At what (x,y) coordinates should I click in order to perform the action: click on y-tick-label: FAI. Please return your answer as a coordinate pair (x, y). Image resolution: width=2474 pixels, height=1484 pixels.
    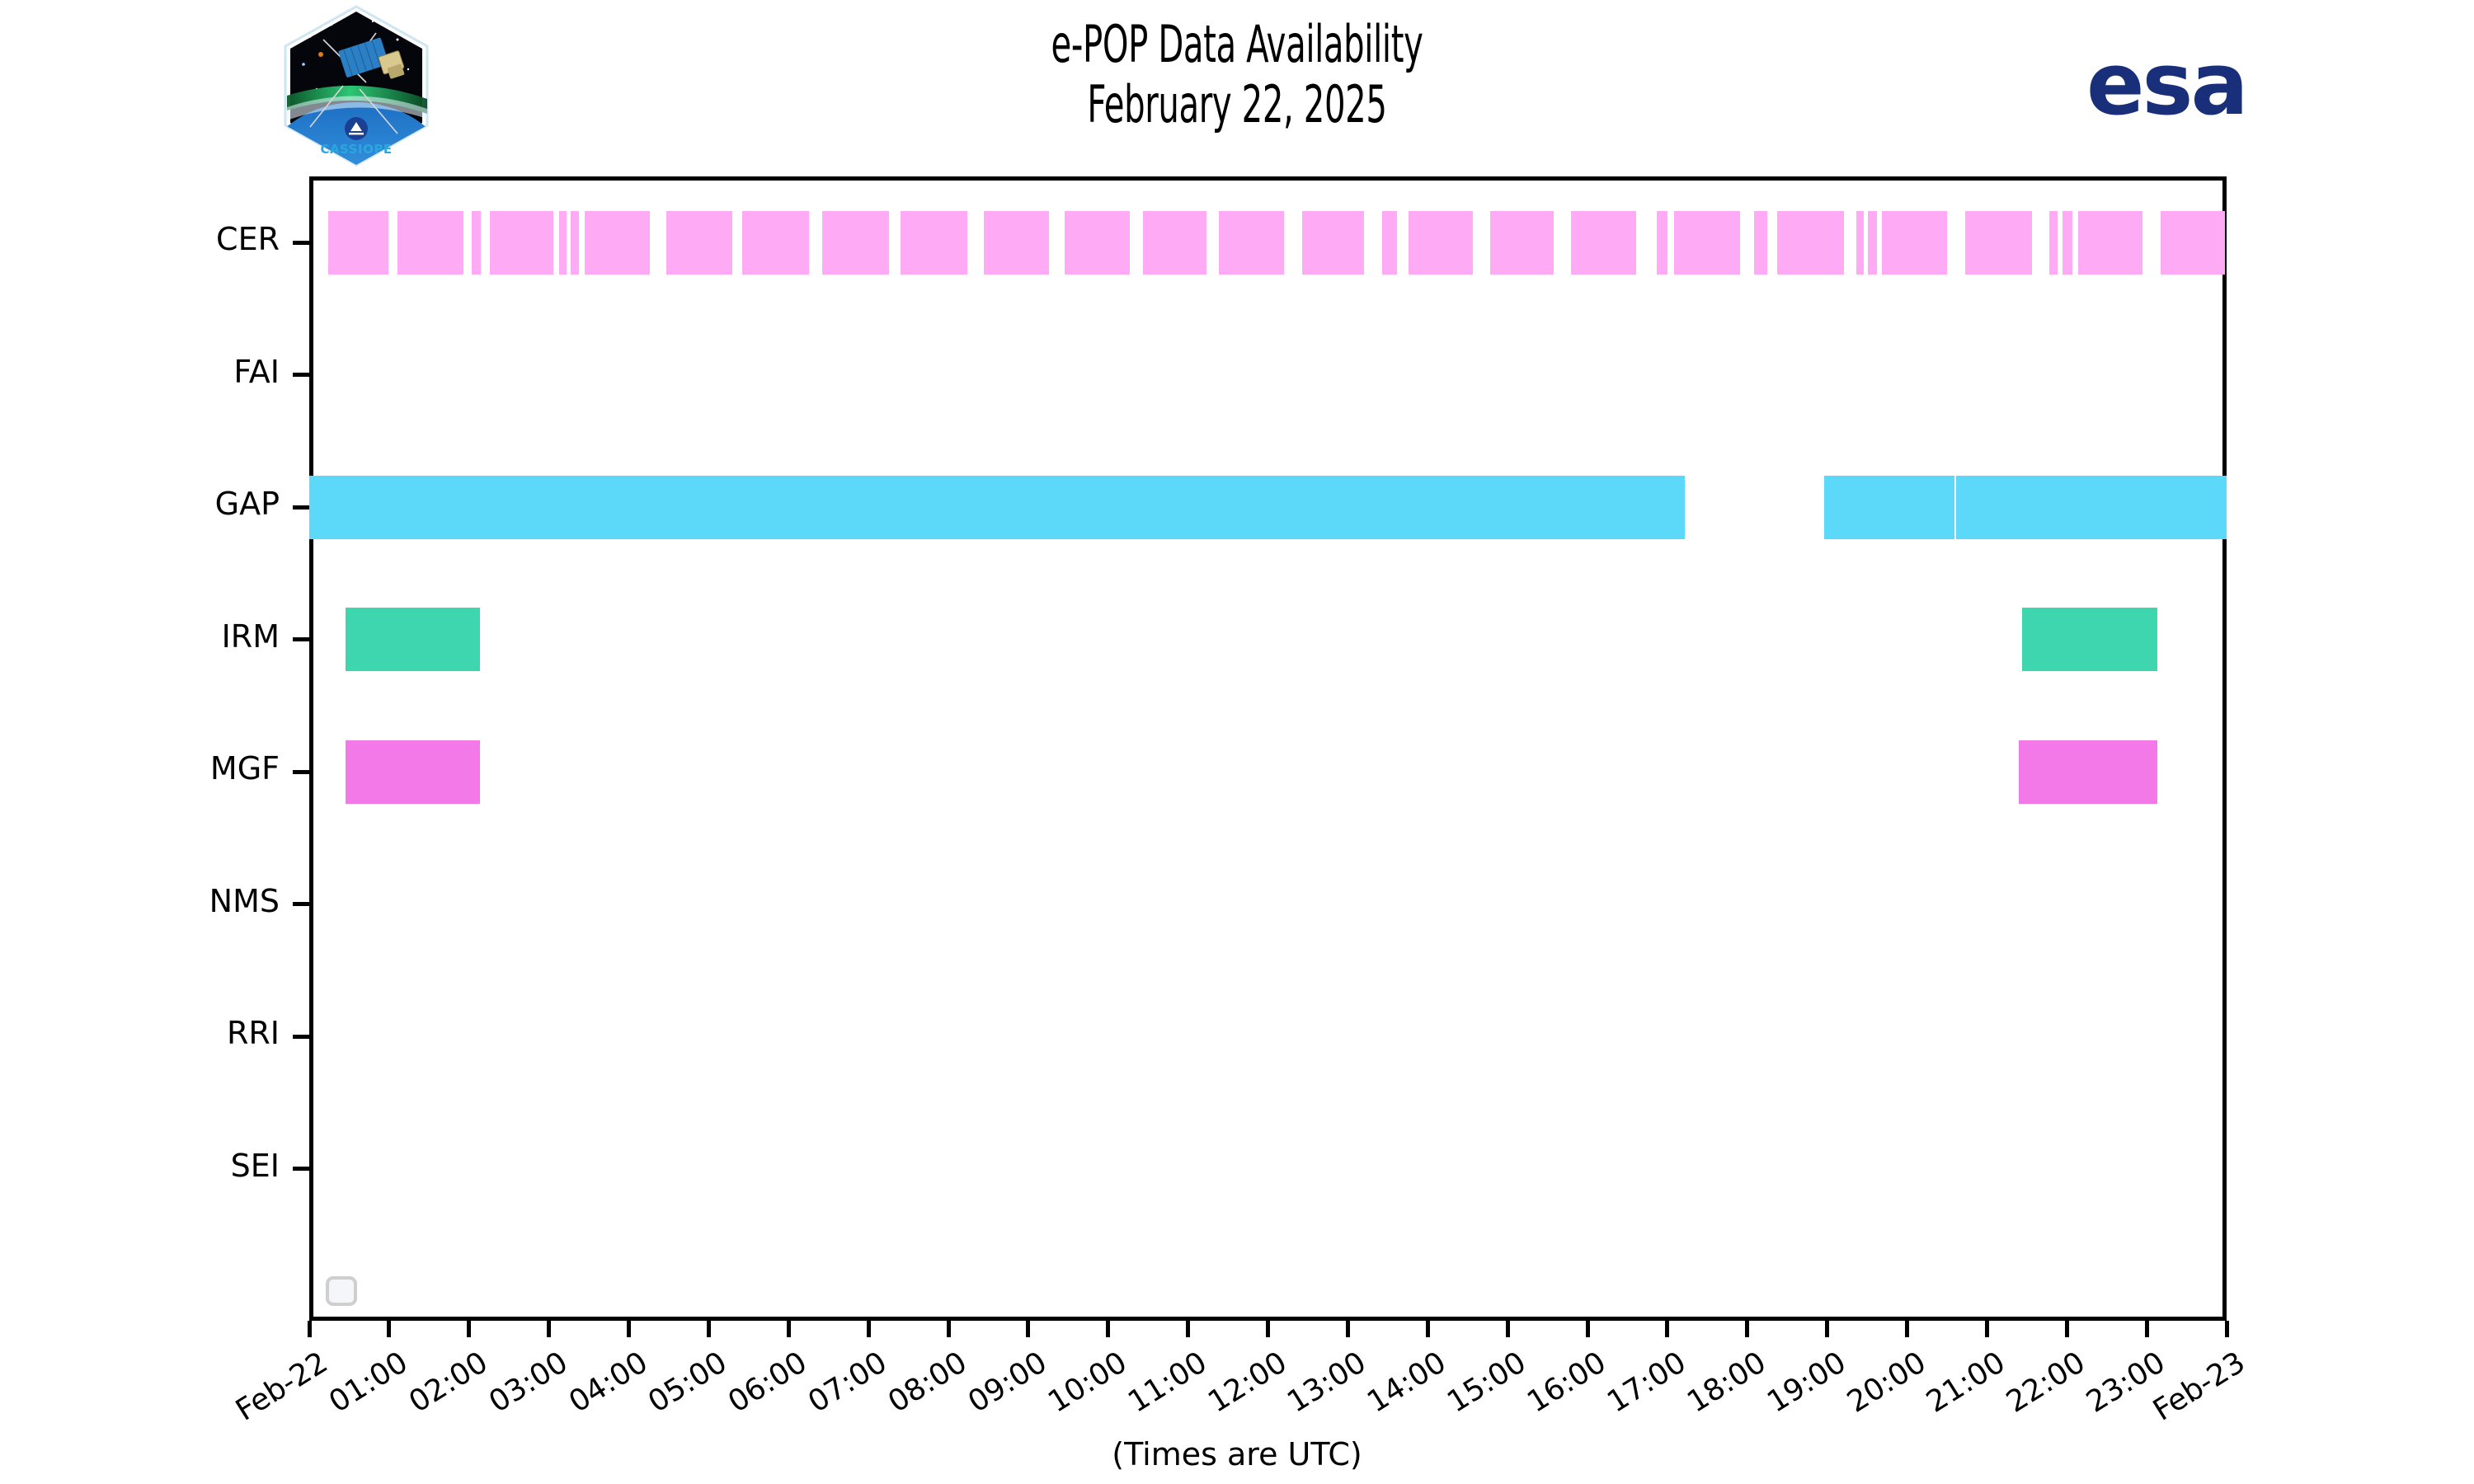
    Looking at the image, I should click on (256, 371).